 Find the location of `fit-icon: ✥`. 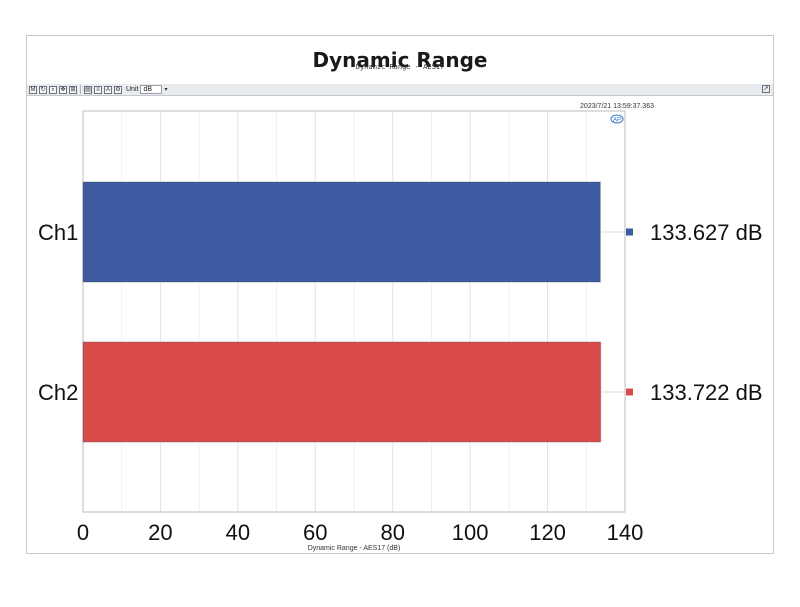

fit-icon: ✥ is located at coordinates (63, 89).